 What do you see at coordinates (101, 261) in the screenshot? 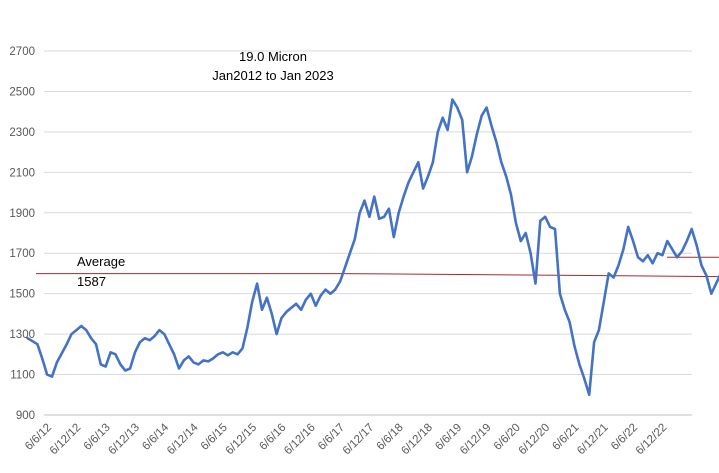
I see `average-label: Average` at bounding box center [101, 261].